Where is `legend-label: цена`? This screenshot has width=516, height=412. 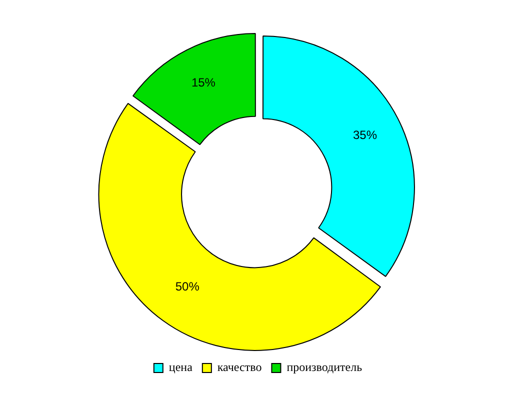
legend-label: цена is located at coordinates (181, 367).